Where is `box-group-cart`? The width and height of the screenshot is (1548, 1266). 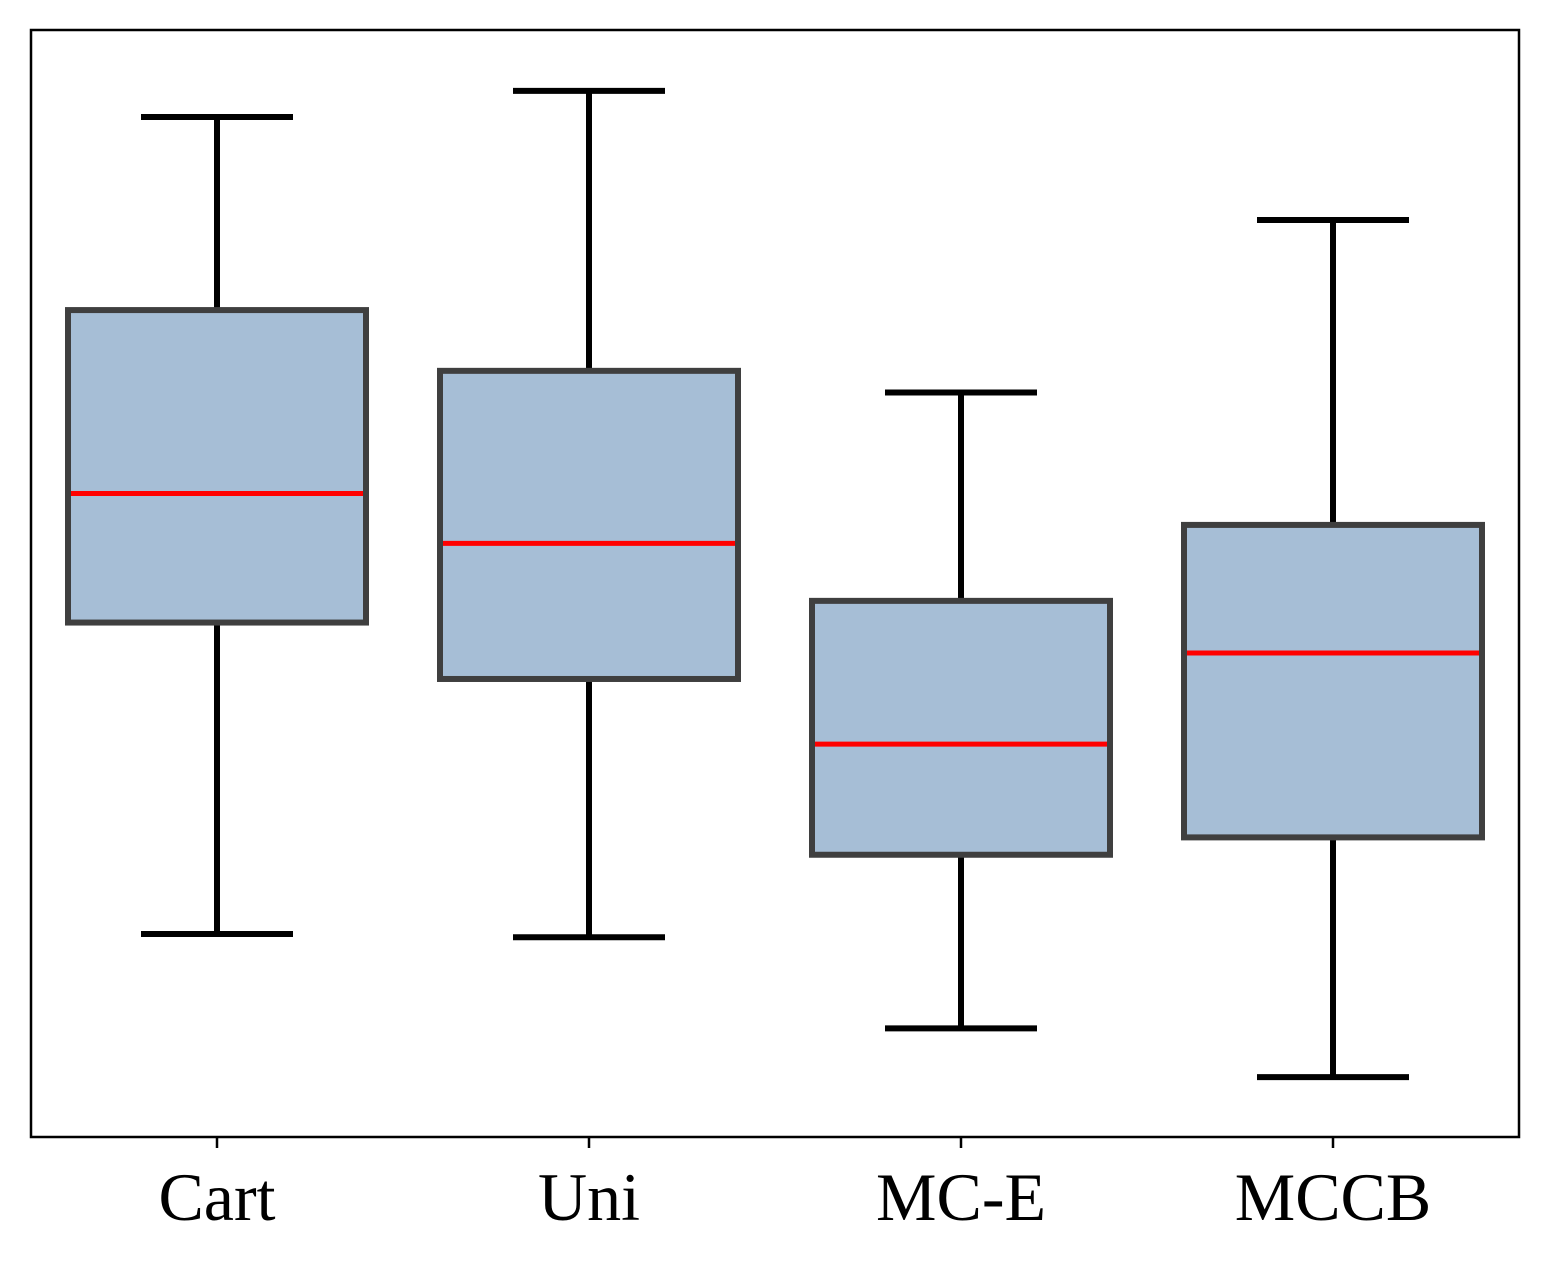 box-group-cart is located at coordinates (217, 525).